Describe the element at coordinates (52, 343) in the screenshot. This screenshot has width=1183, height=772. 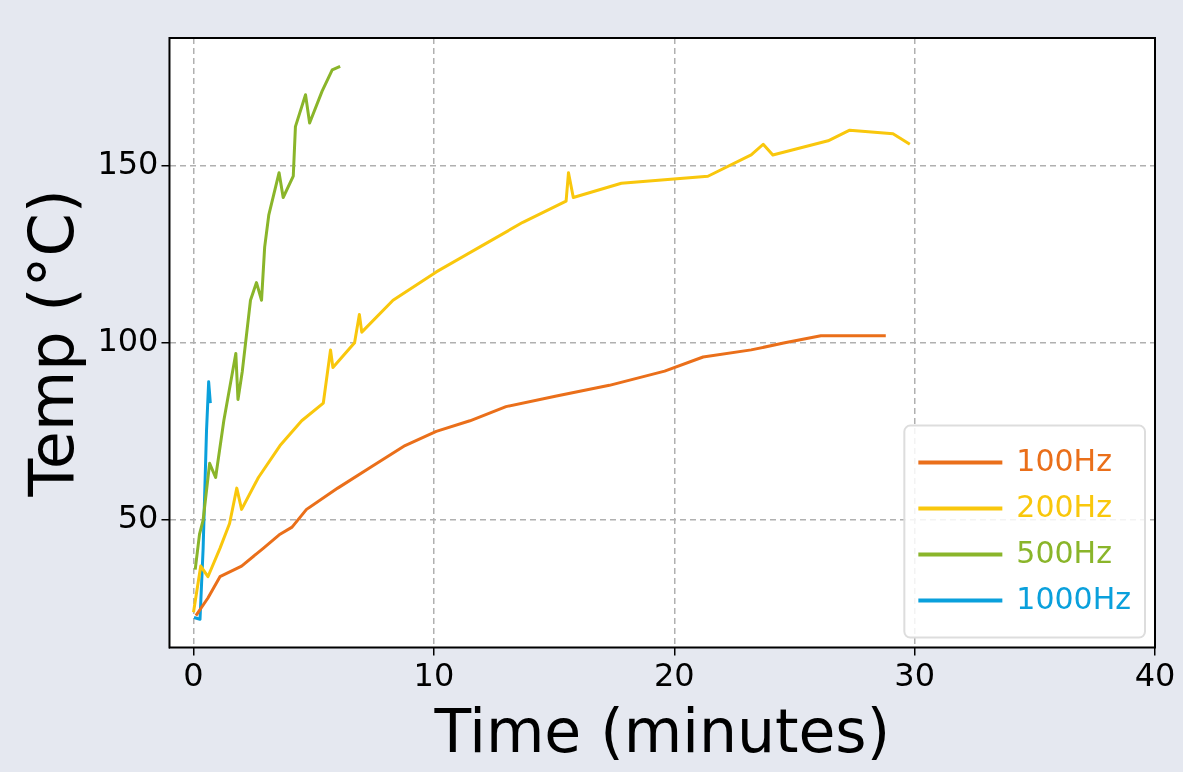
I see `y-axis-title: Temp (°C)` at that location.